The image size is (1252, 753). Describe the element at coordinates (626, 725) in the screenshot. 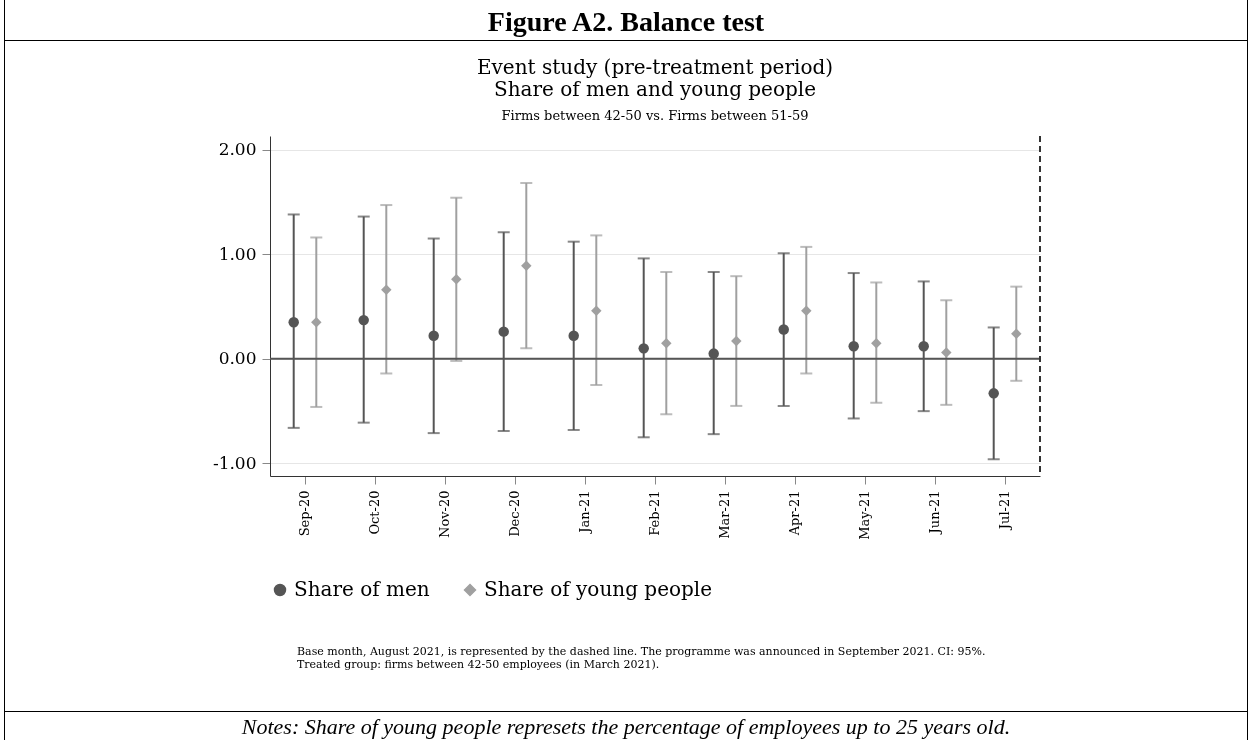

I see `text: Notes: Share of young people represets the percentage of employees up to 25 years old.` at that location.